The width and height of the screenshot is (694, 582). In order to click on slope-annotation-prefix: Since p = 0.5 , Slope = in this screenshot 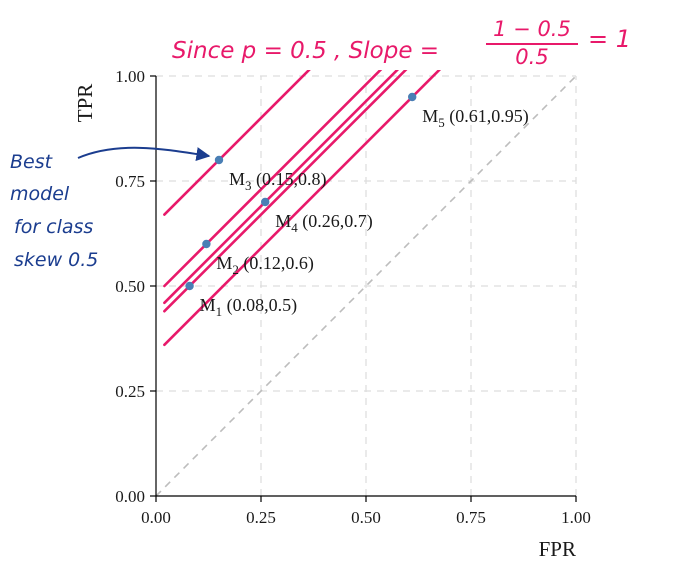, I will do `click(305, 51)`.